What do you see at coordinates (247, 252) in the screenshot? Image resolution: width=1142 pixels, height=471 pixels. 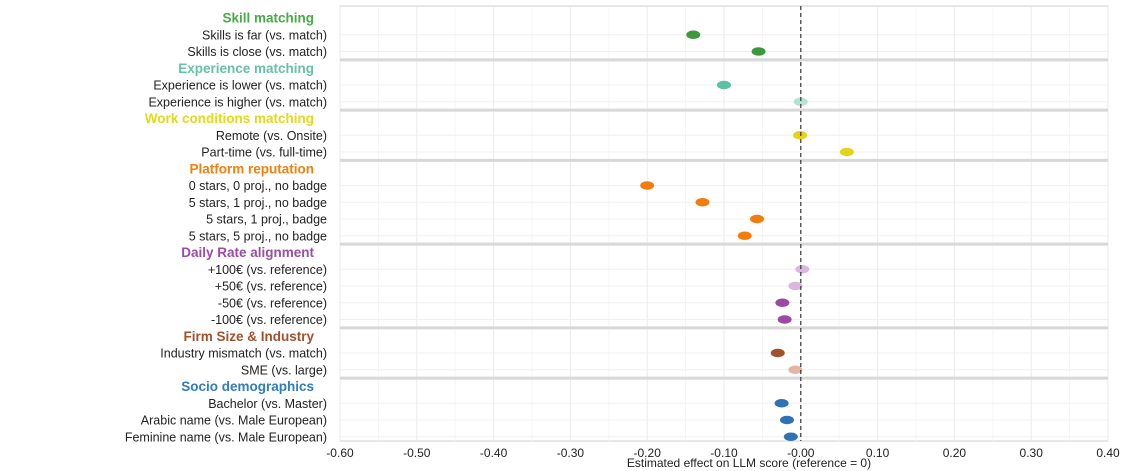 I see `group-label: Daily Rate alignment` at bounding box center [247, 252].